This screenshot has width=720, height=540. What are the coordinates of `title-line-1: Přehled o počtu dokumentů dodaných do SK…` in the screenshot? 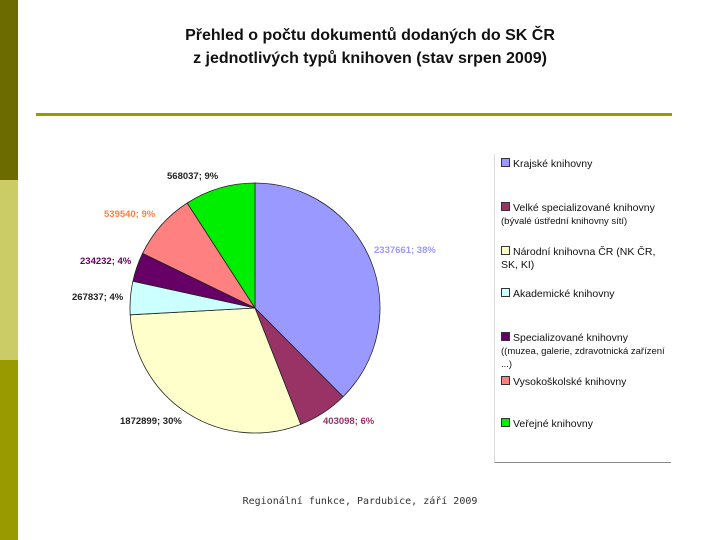 It's located at (370, 35).